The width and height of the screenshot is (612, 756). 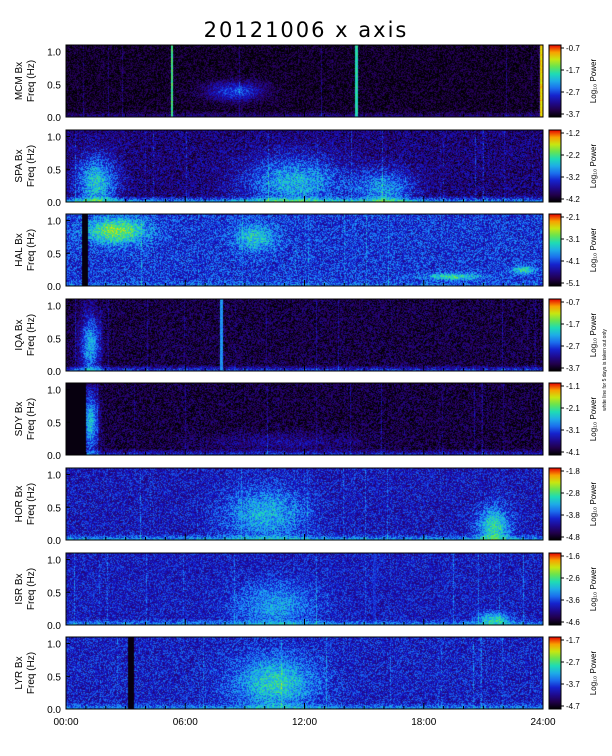 What do you see at coordinates (304, 722) in the screenshot?
I see `x-tick-label: 12:00` at bounding box center [304, 722].